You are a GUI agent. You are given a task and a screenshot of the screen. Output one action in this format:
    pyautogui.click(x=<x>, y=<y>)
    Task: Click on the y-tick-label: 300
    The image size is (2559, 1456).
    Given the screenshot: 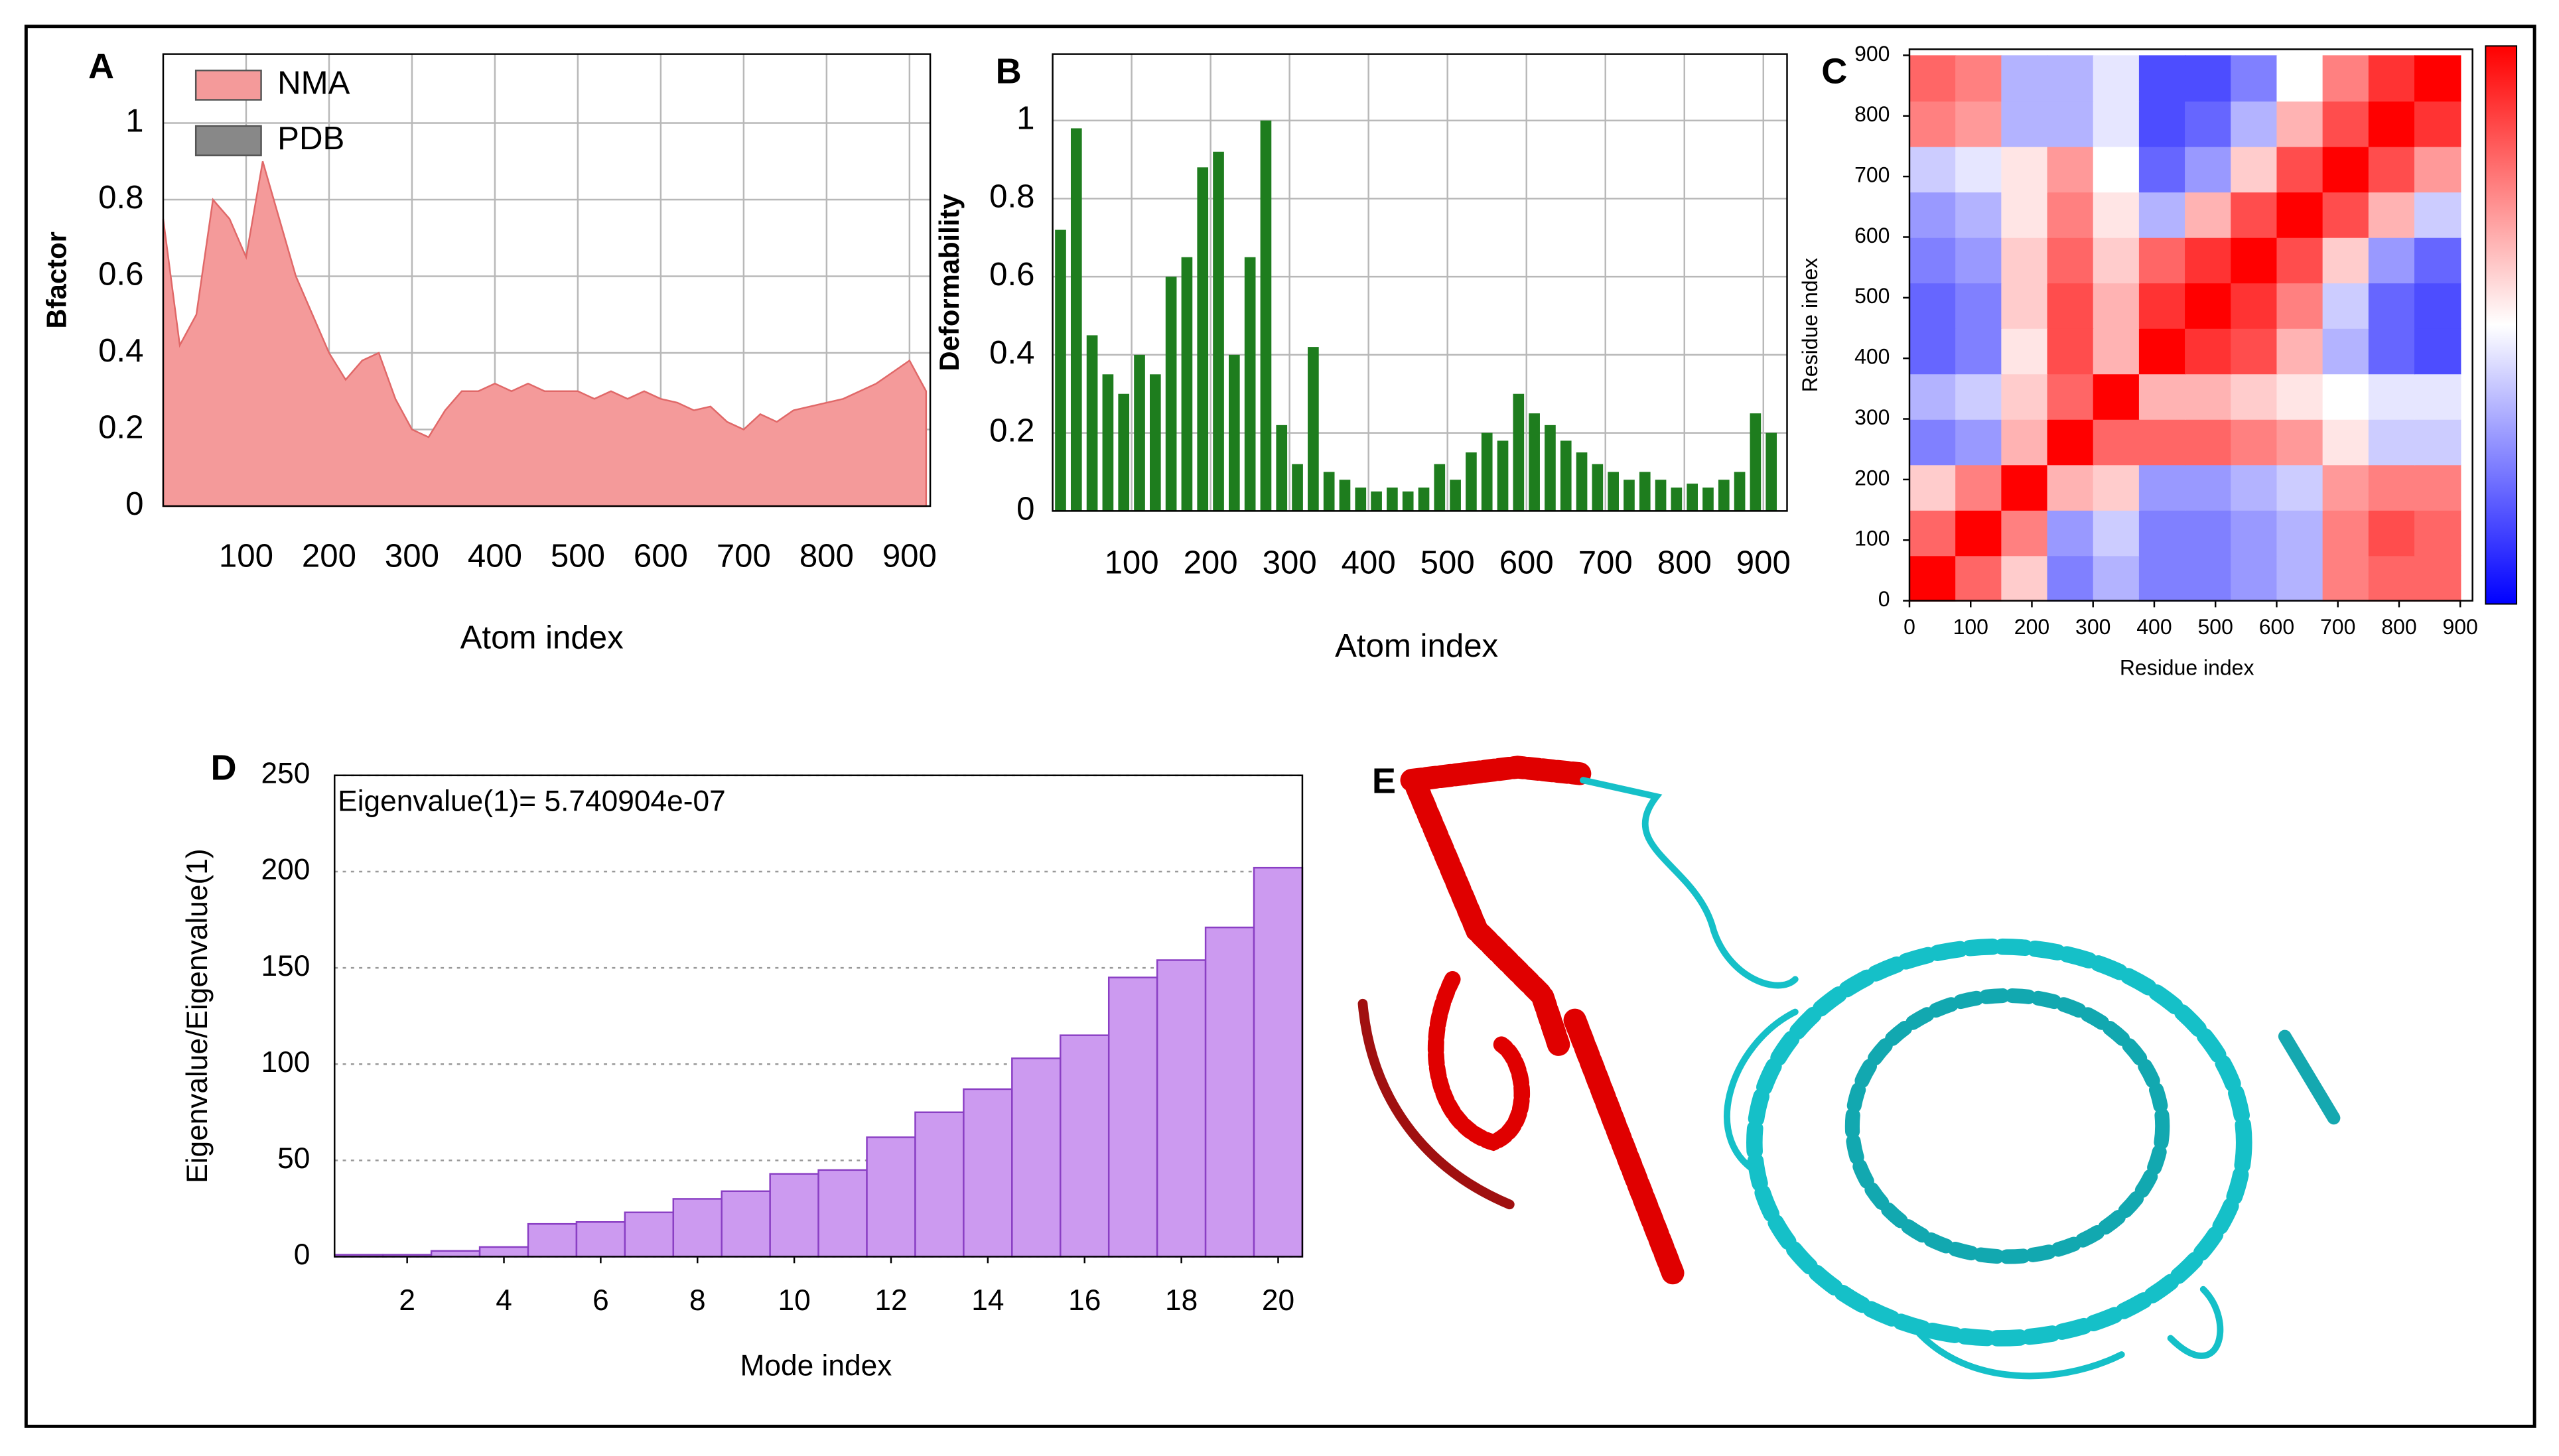 What is the action you would take?
    pyautogui.click(x=1872, y=417)
    